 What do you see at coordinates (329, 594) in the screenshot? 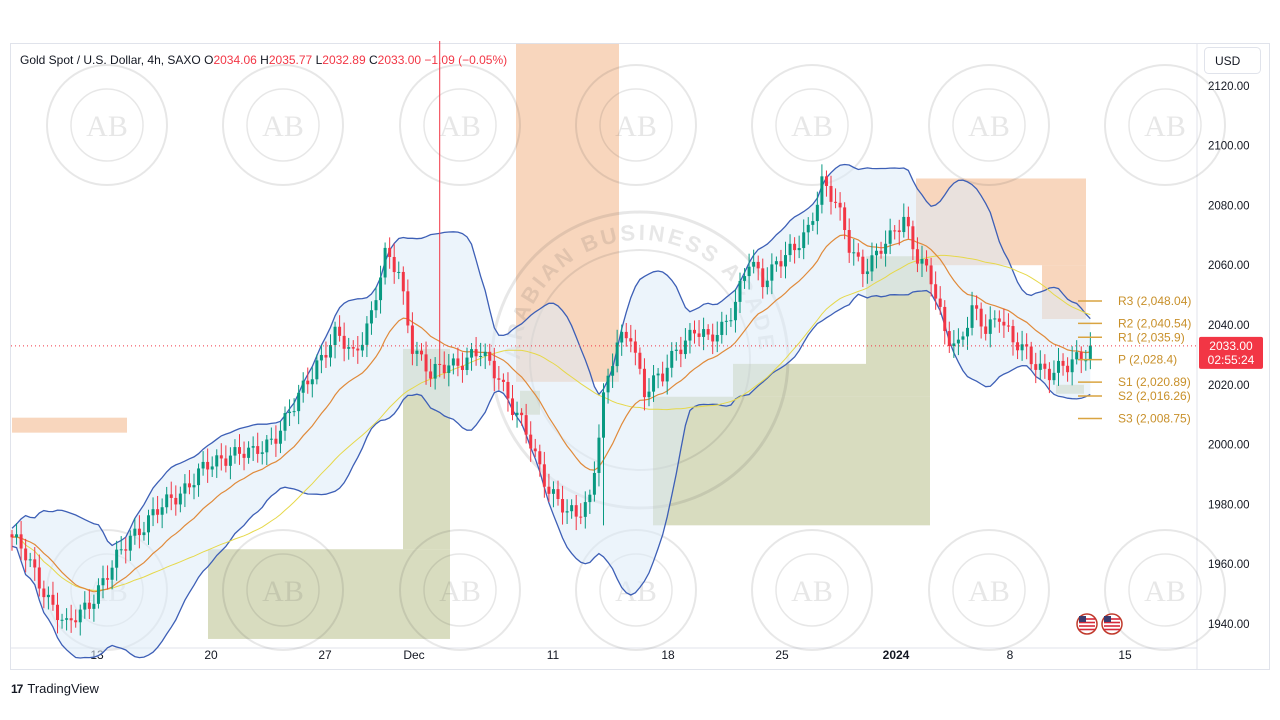
I see `demand-zone` at bounding box center [329, 594].